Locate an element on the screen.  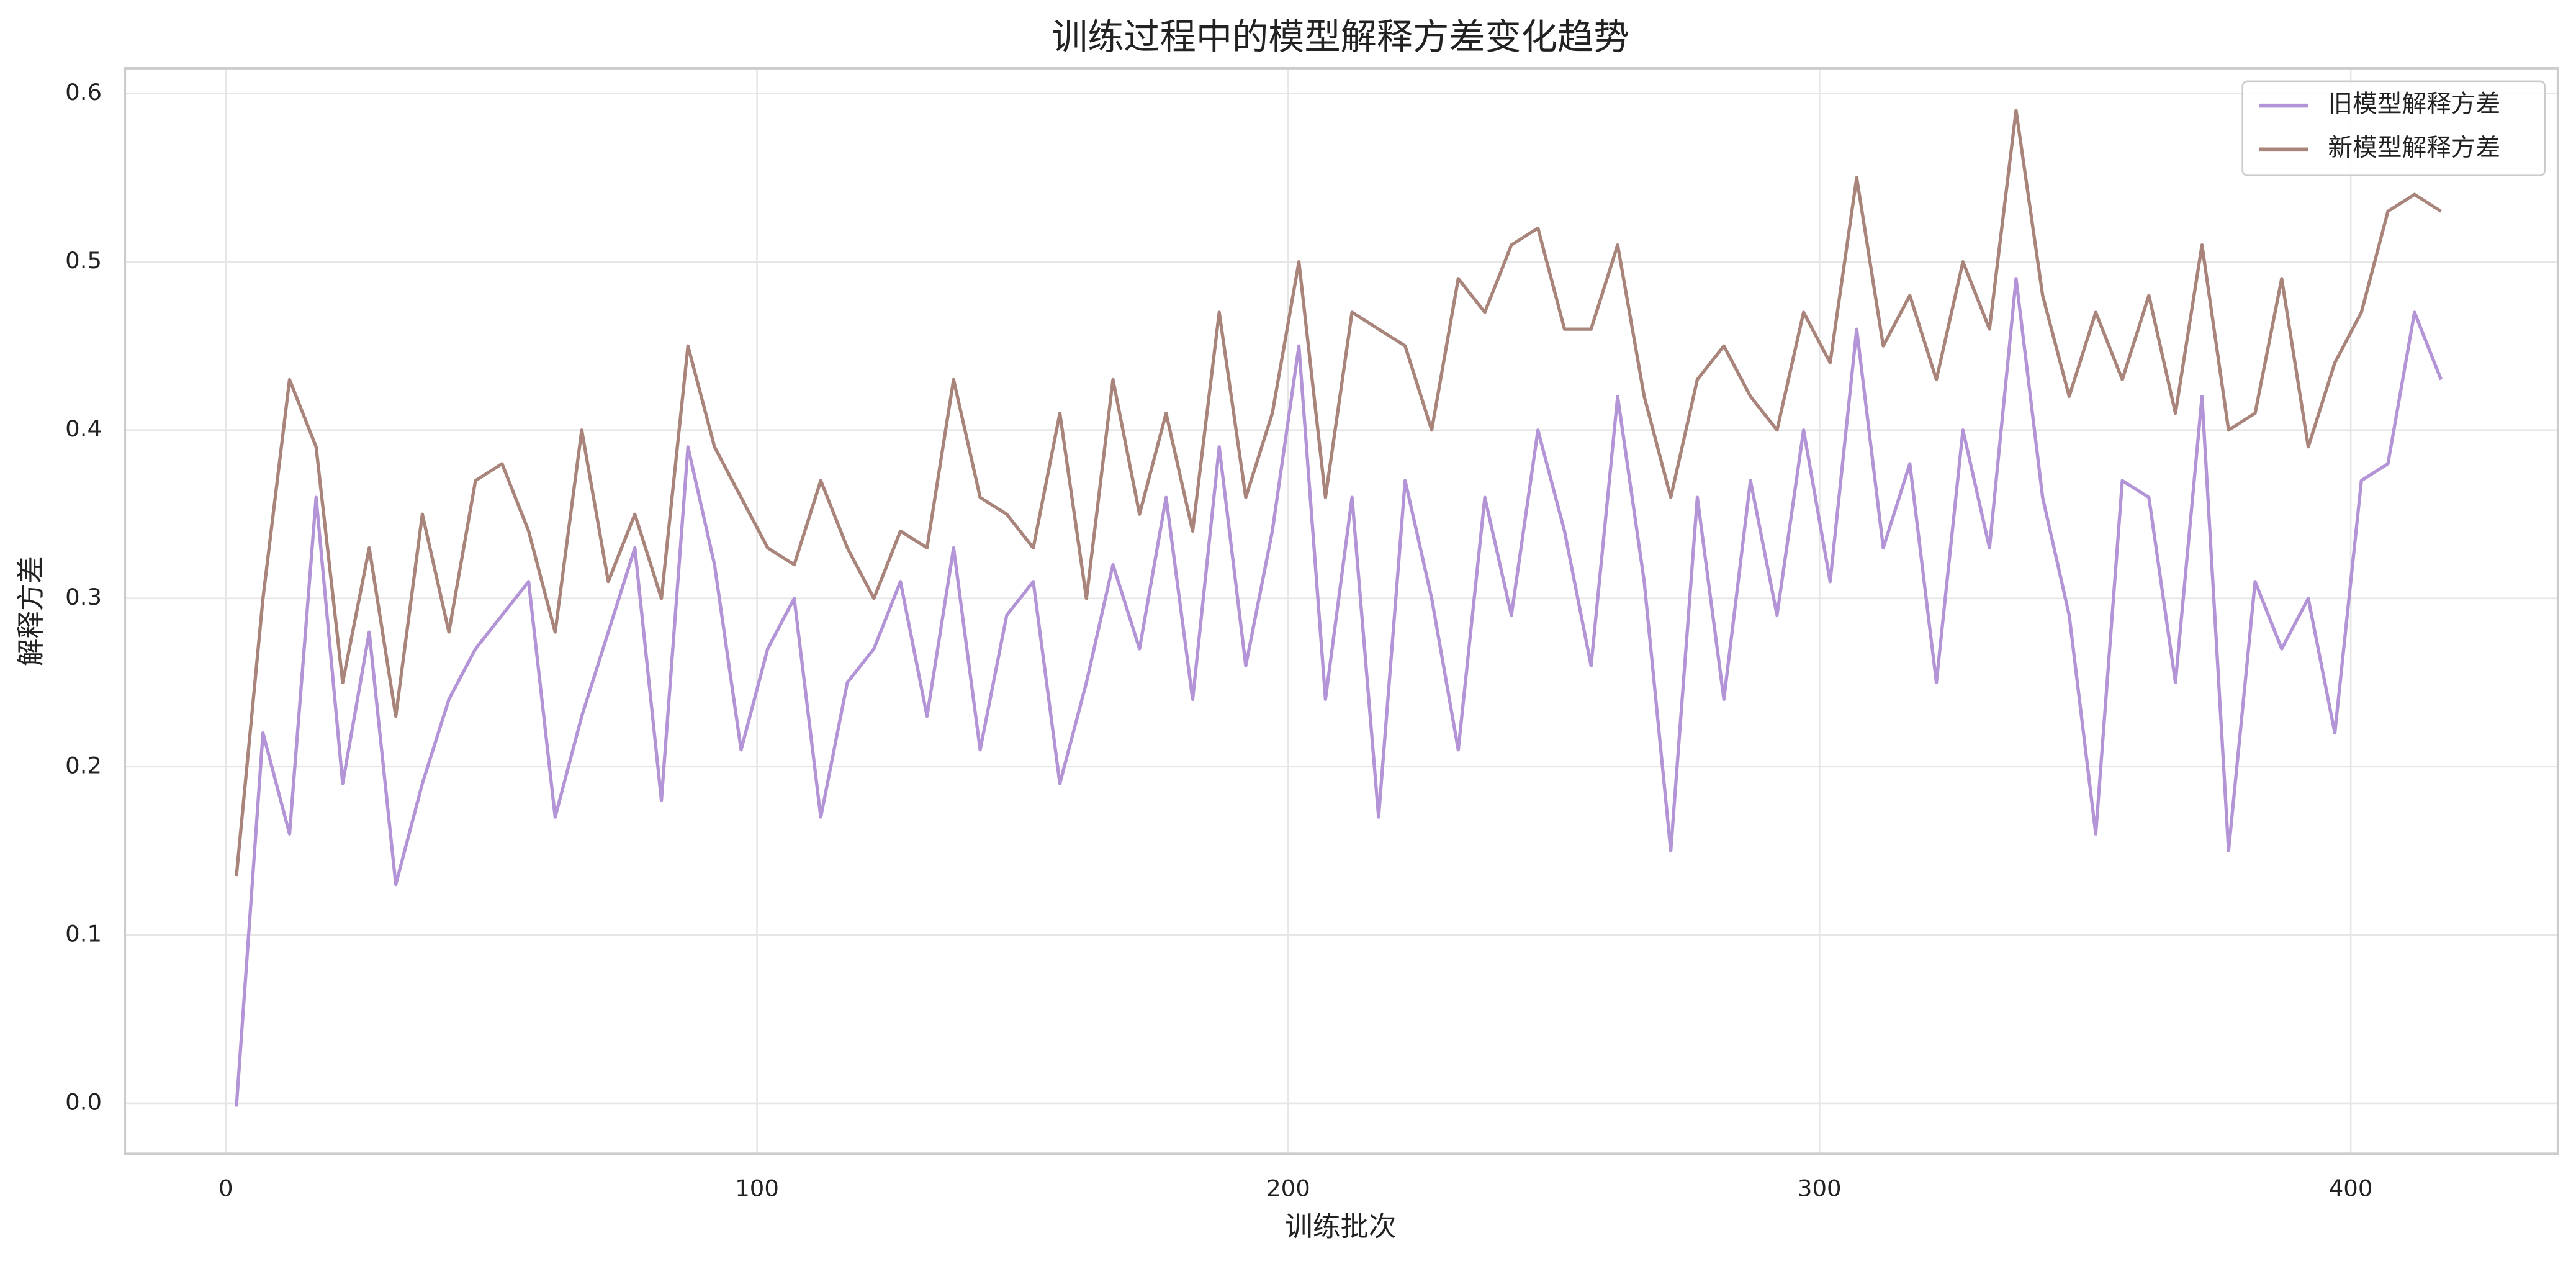
y-tick-label: 0.3 is located at coordinates (83, 597).